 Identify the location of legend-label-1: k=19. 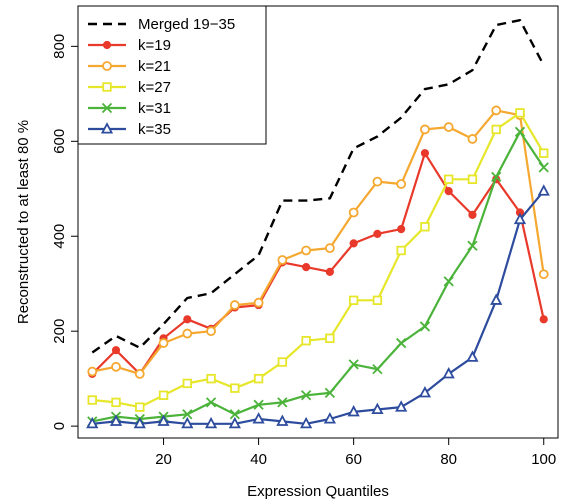
(154, 45).